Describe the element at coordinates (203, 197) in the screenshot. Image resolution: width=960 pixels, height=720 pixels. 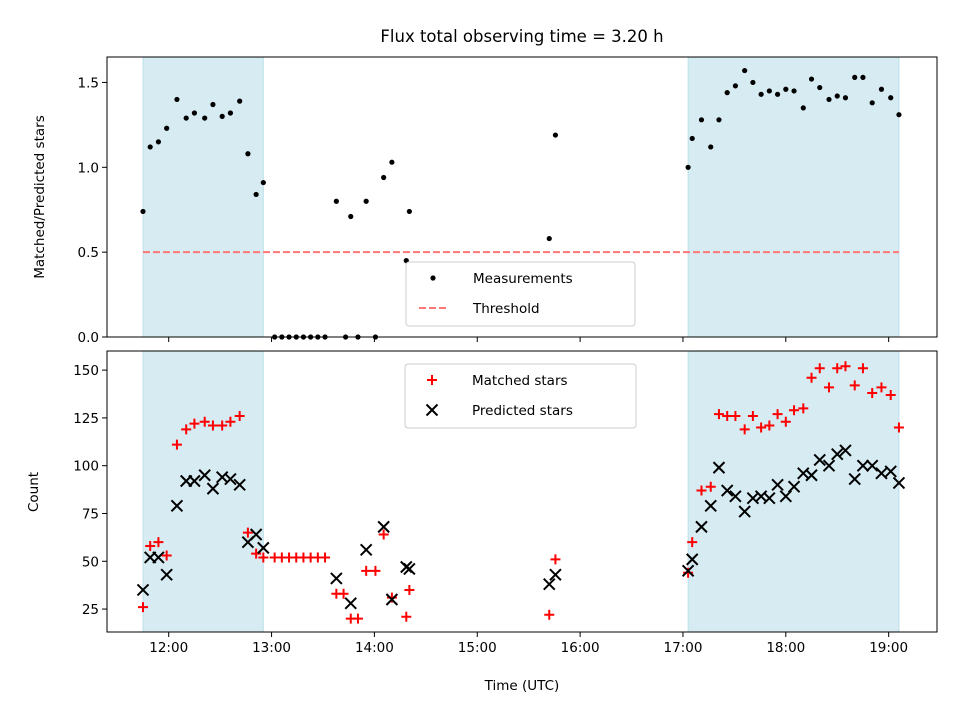
I see `top-shaded-region` at that location.